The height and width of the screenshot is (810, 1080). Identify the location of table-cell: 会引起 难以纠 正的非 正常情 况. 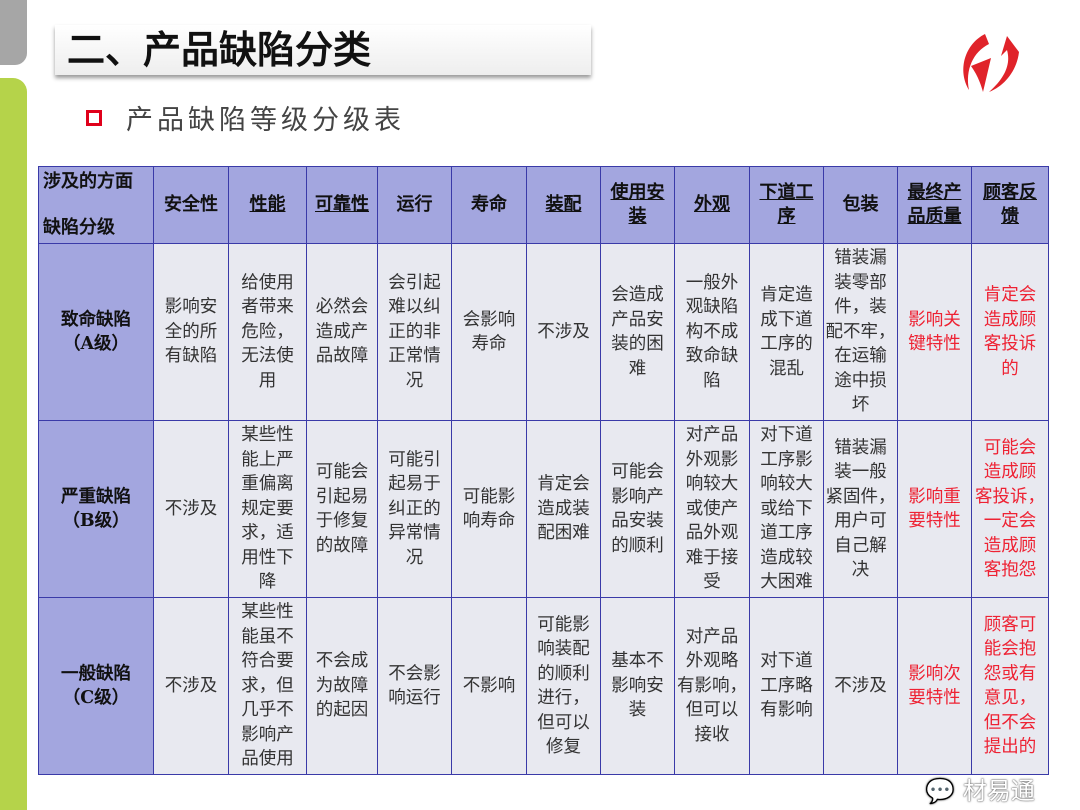
(414, 332).